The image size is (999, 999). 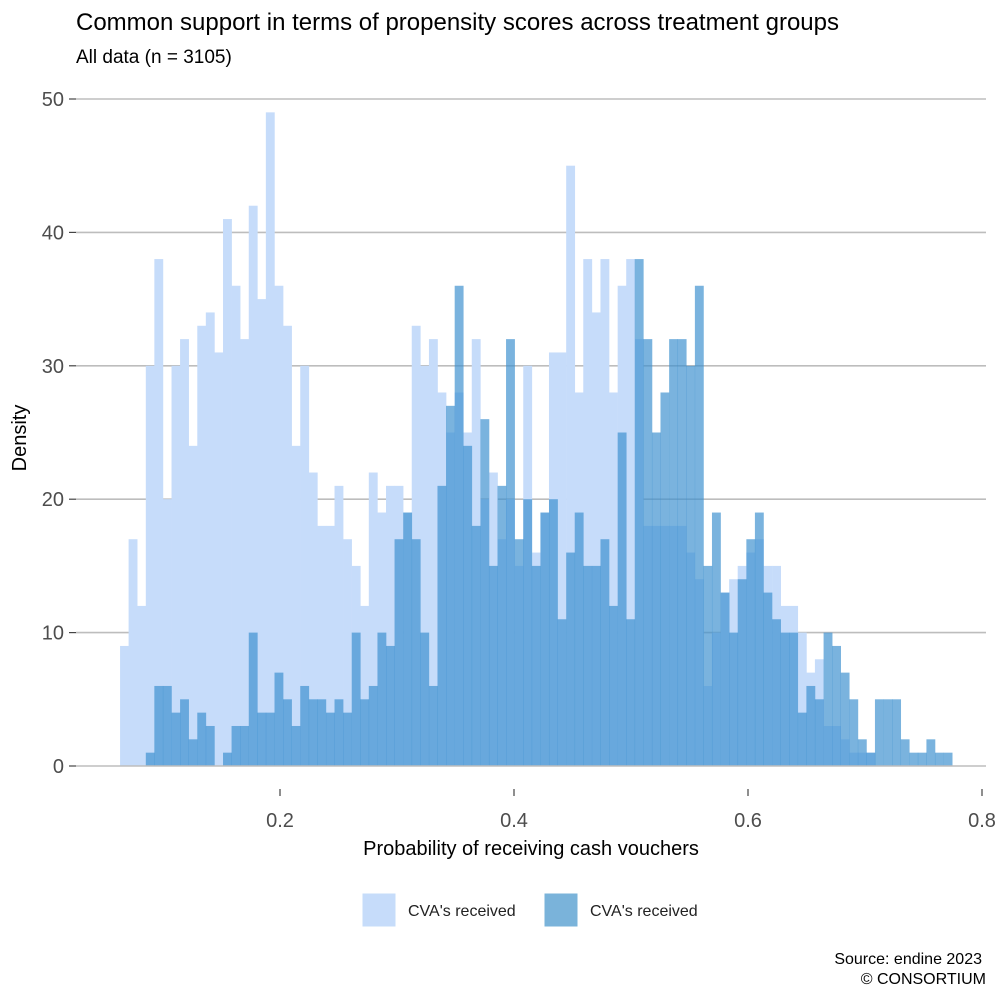 What do you see at coordinates (514, 821) in the screenshot?
I see `x-tick-label-0.4: 0.4` at bounding box center [514, 821].